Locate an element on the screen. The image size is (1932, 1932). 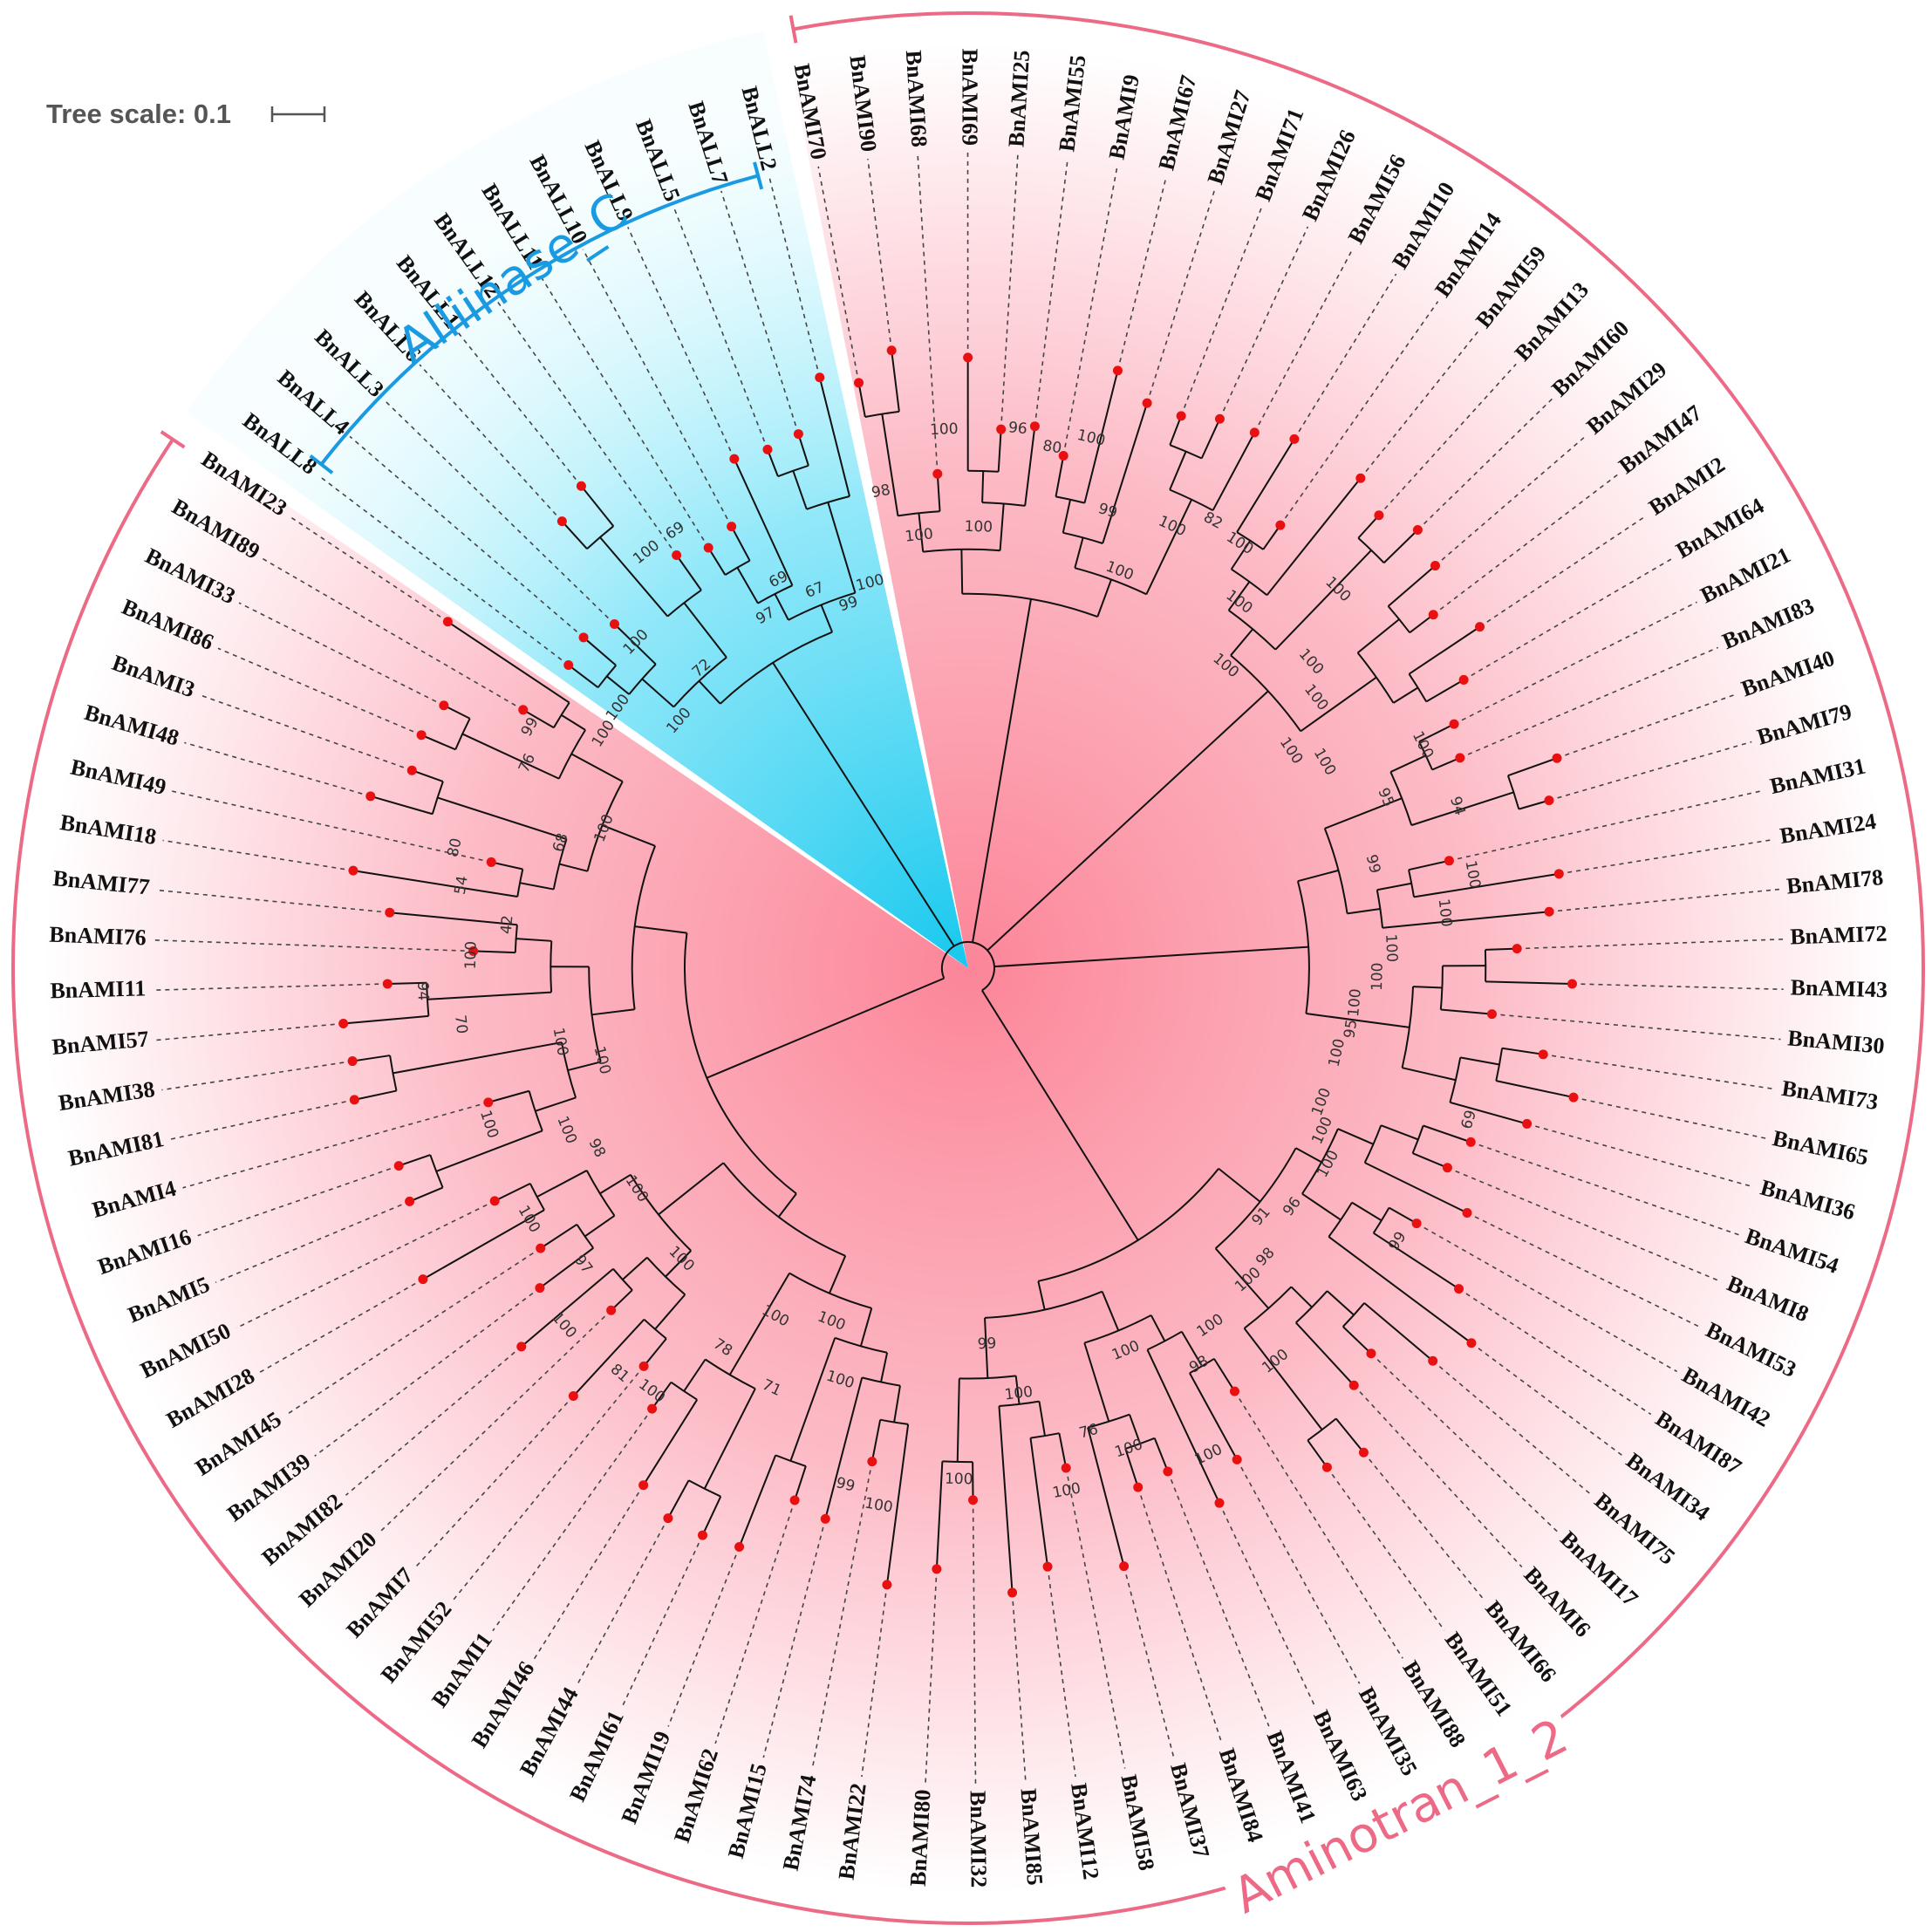
tree-root-branch is located at coordinates (1127, 821).